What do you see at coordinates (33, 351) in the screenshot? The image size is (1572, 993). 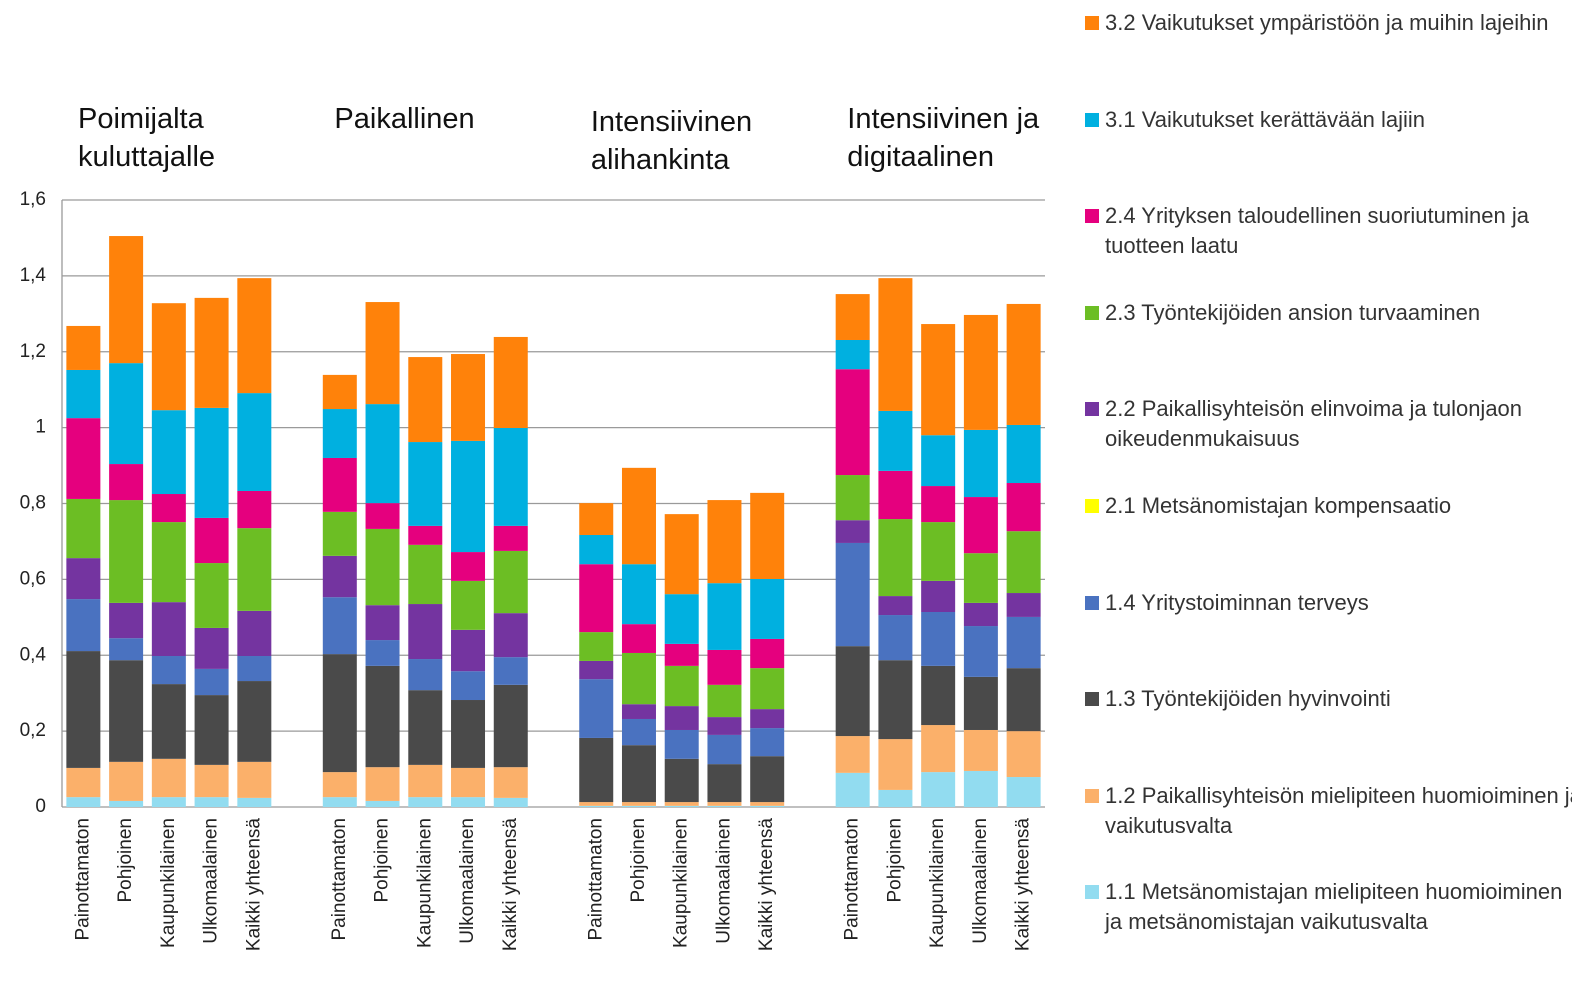 I see `y-tick-label: 1,2` at bounding box center [33, 351].